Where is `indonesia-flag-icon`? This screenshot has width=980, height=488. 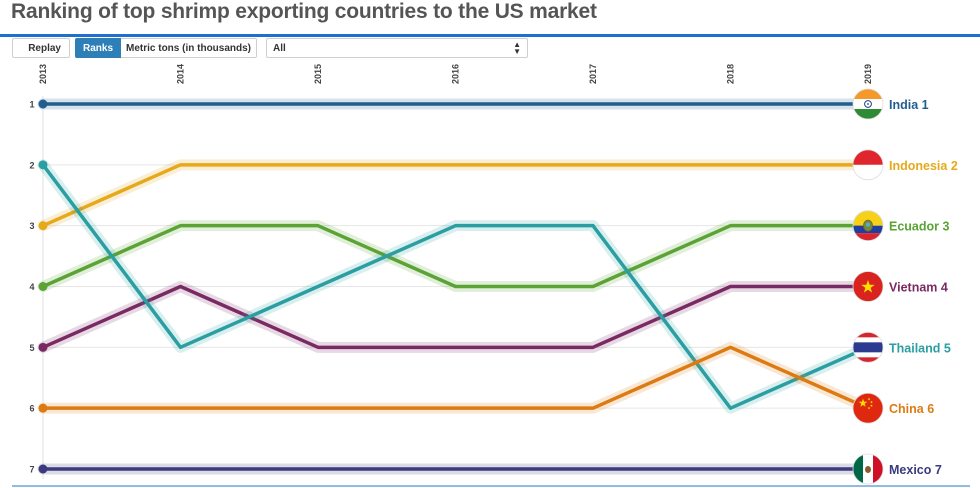 indonesia-flag-icon is located at coordinates (868, 165).